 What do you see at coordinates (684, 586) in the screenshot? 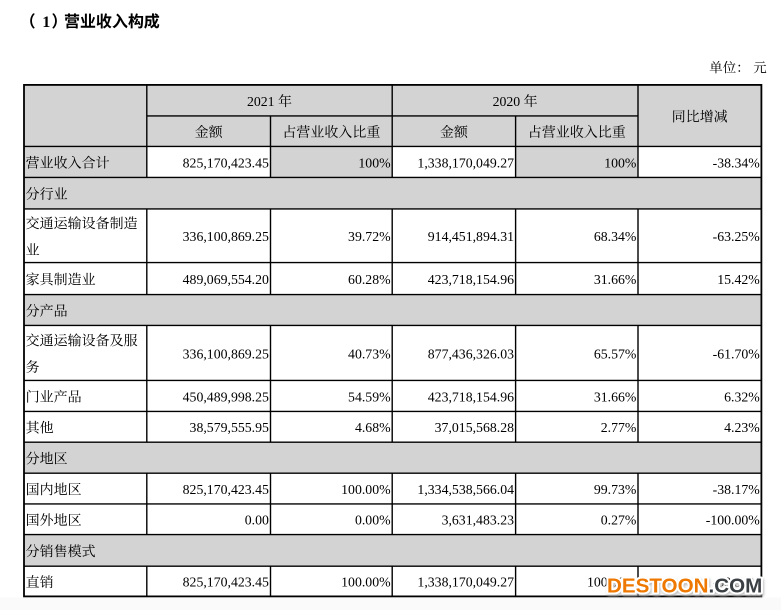
I see `svg-text: DESTOON.COM` at bounding box center [684, 586].